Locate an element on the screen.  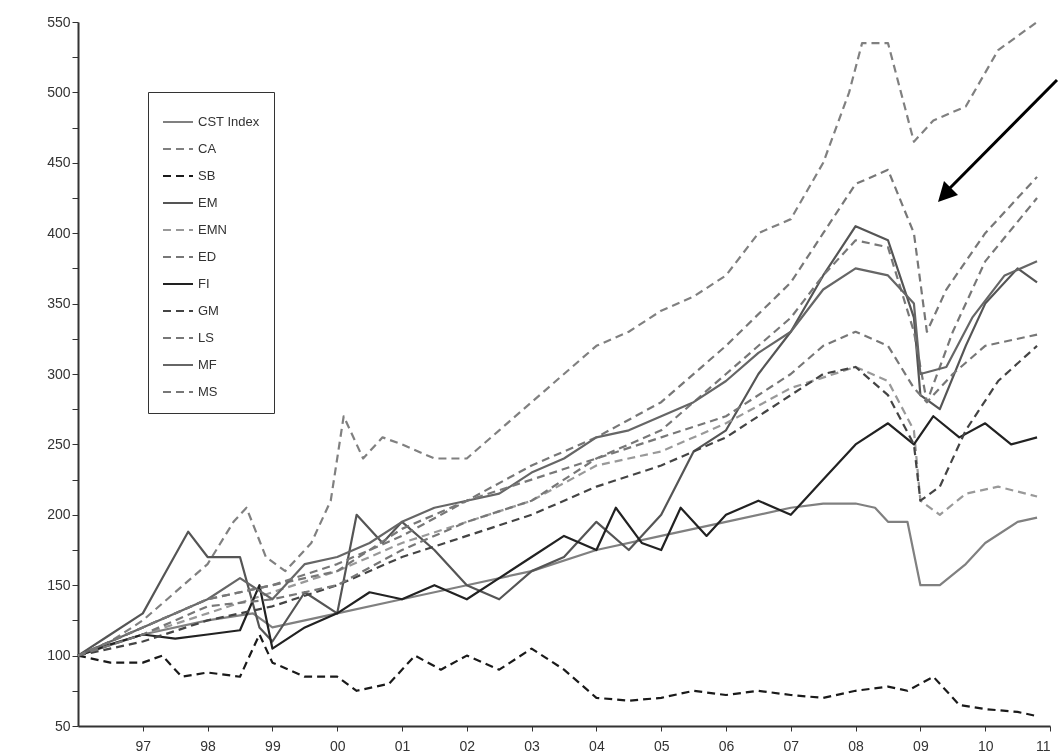
x-tick-label: 05 is located at coordinates (661, 745).